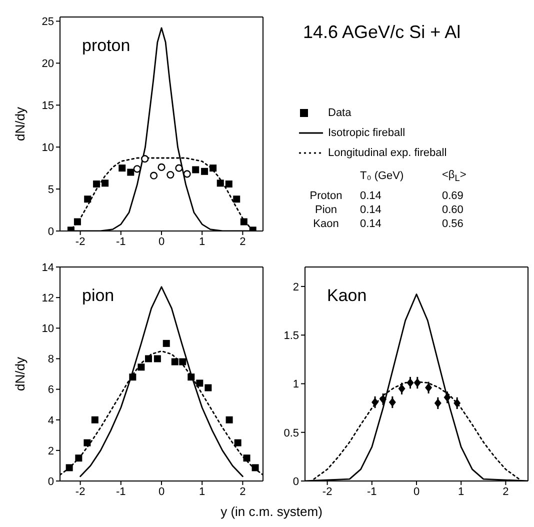 The image size is (534, 527). I want to click on x-axis-title: y (in c.m. system), so click(272, 511).